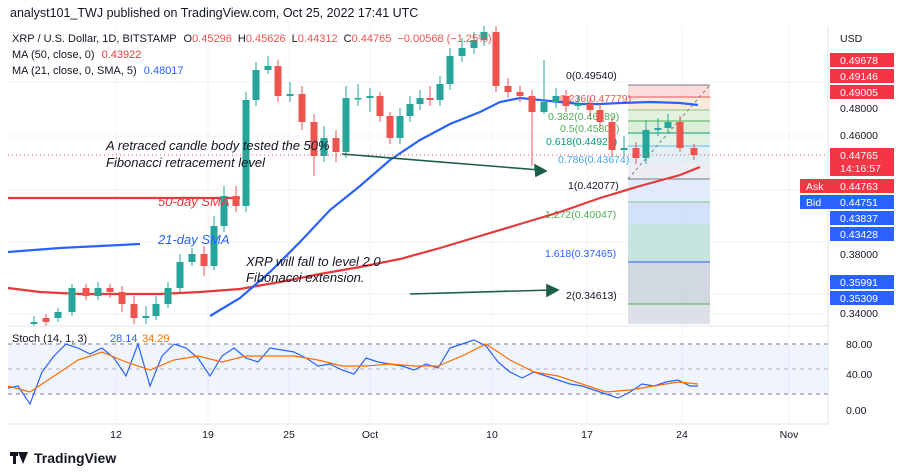  What do you see at coordinates (591, 76) in the screenshot?
I see `fib-label-0: 0(0.49540)` at bounding box center [591, 76].